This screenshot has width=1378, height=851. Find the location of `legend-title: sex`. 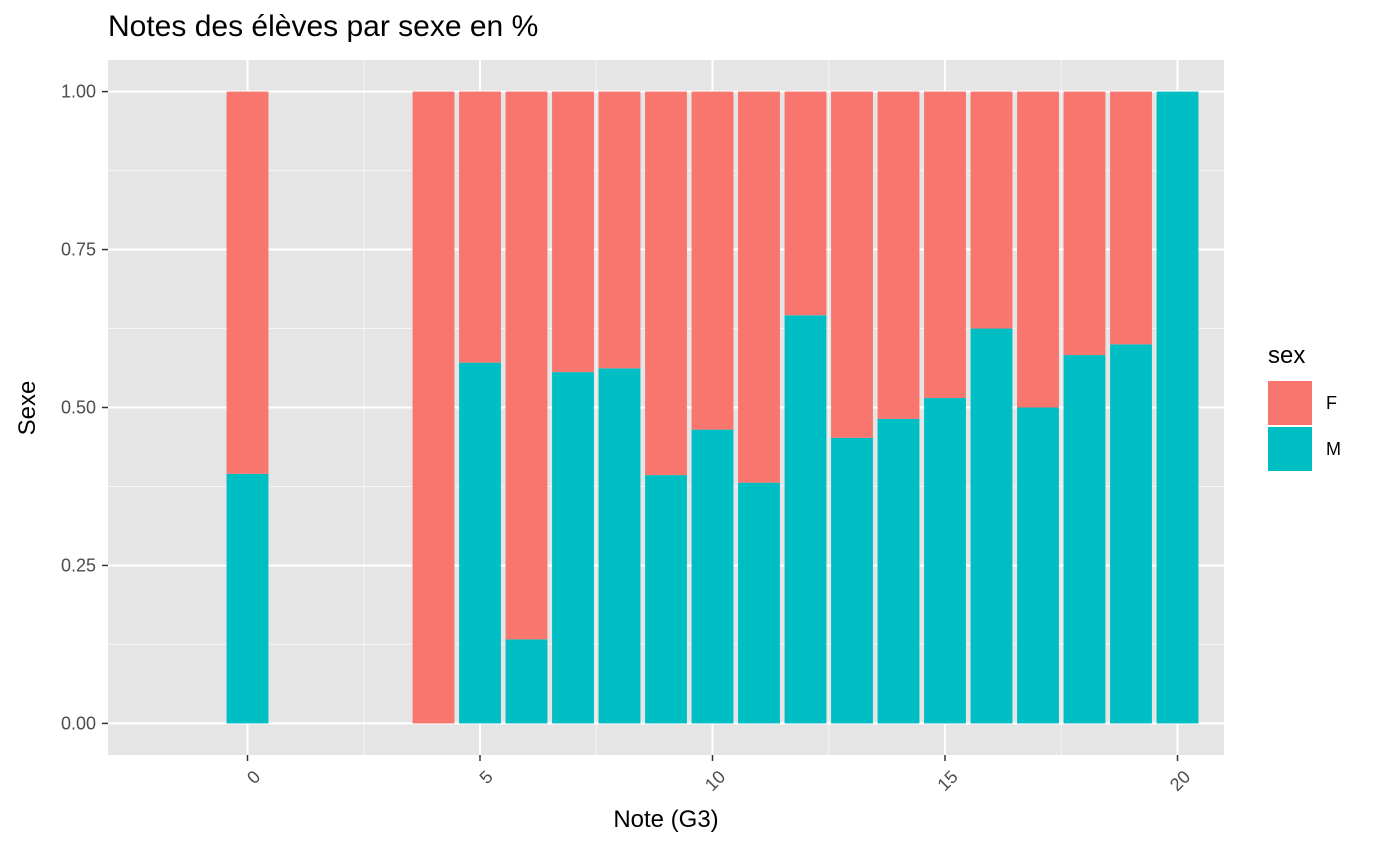

legend-title: sex is located at coordinates (1287, 355).